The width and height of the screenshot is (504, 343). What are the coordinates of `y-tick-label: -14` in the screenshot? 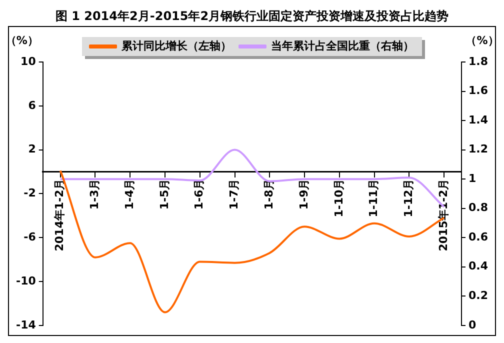 It's located at (26, 325).